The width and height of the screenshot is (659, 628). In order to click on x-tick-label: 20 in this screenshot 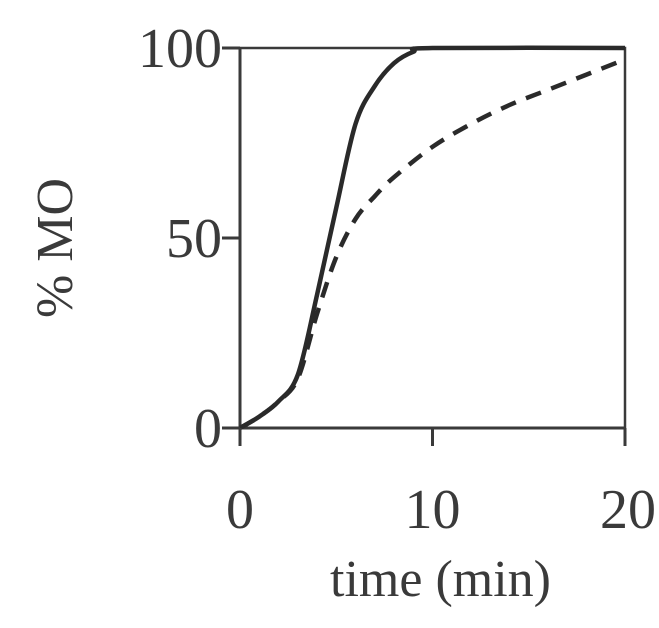, I will do `click(628, 510)`.